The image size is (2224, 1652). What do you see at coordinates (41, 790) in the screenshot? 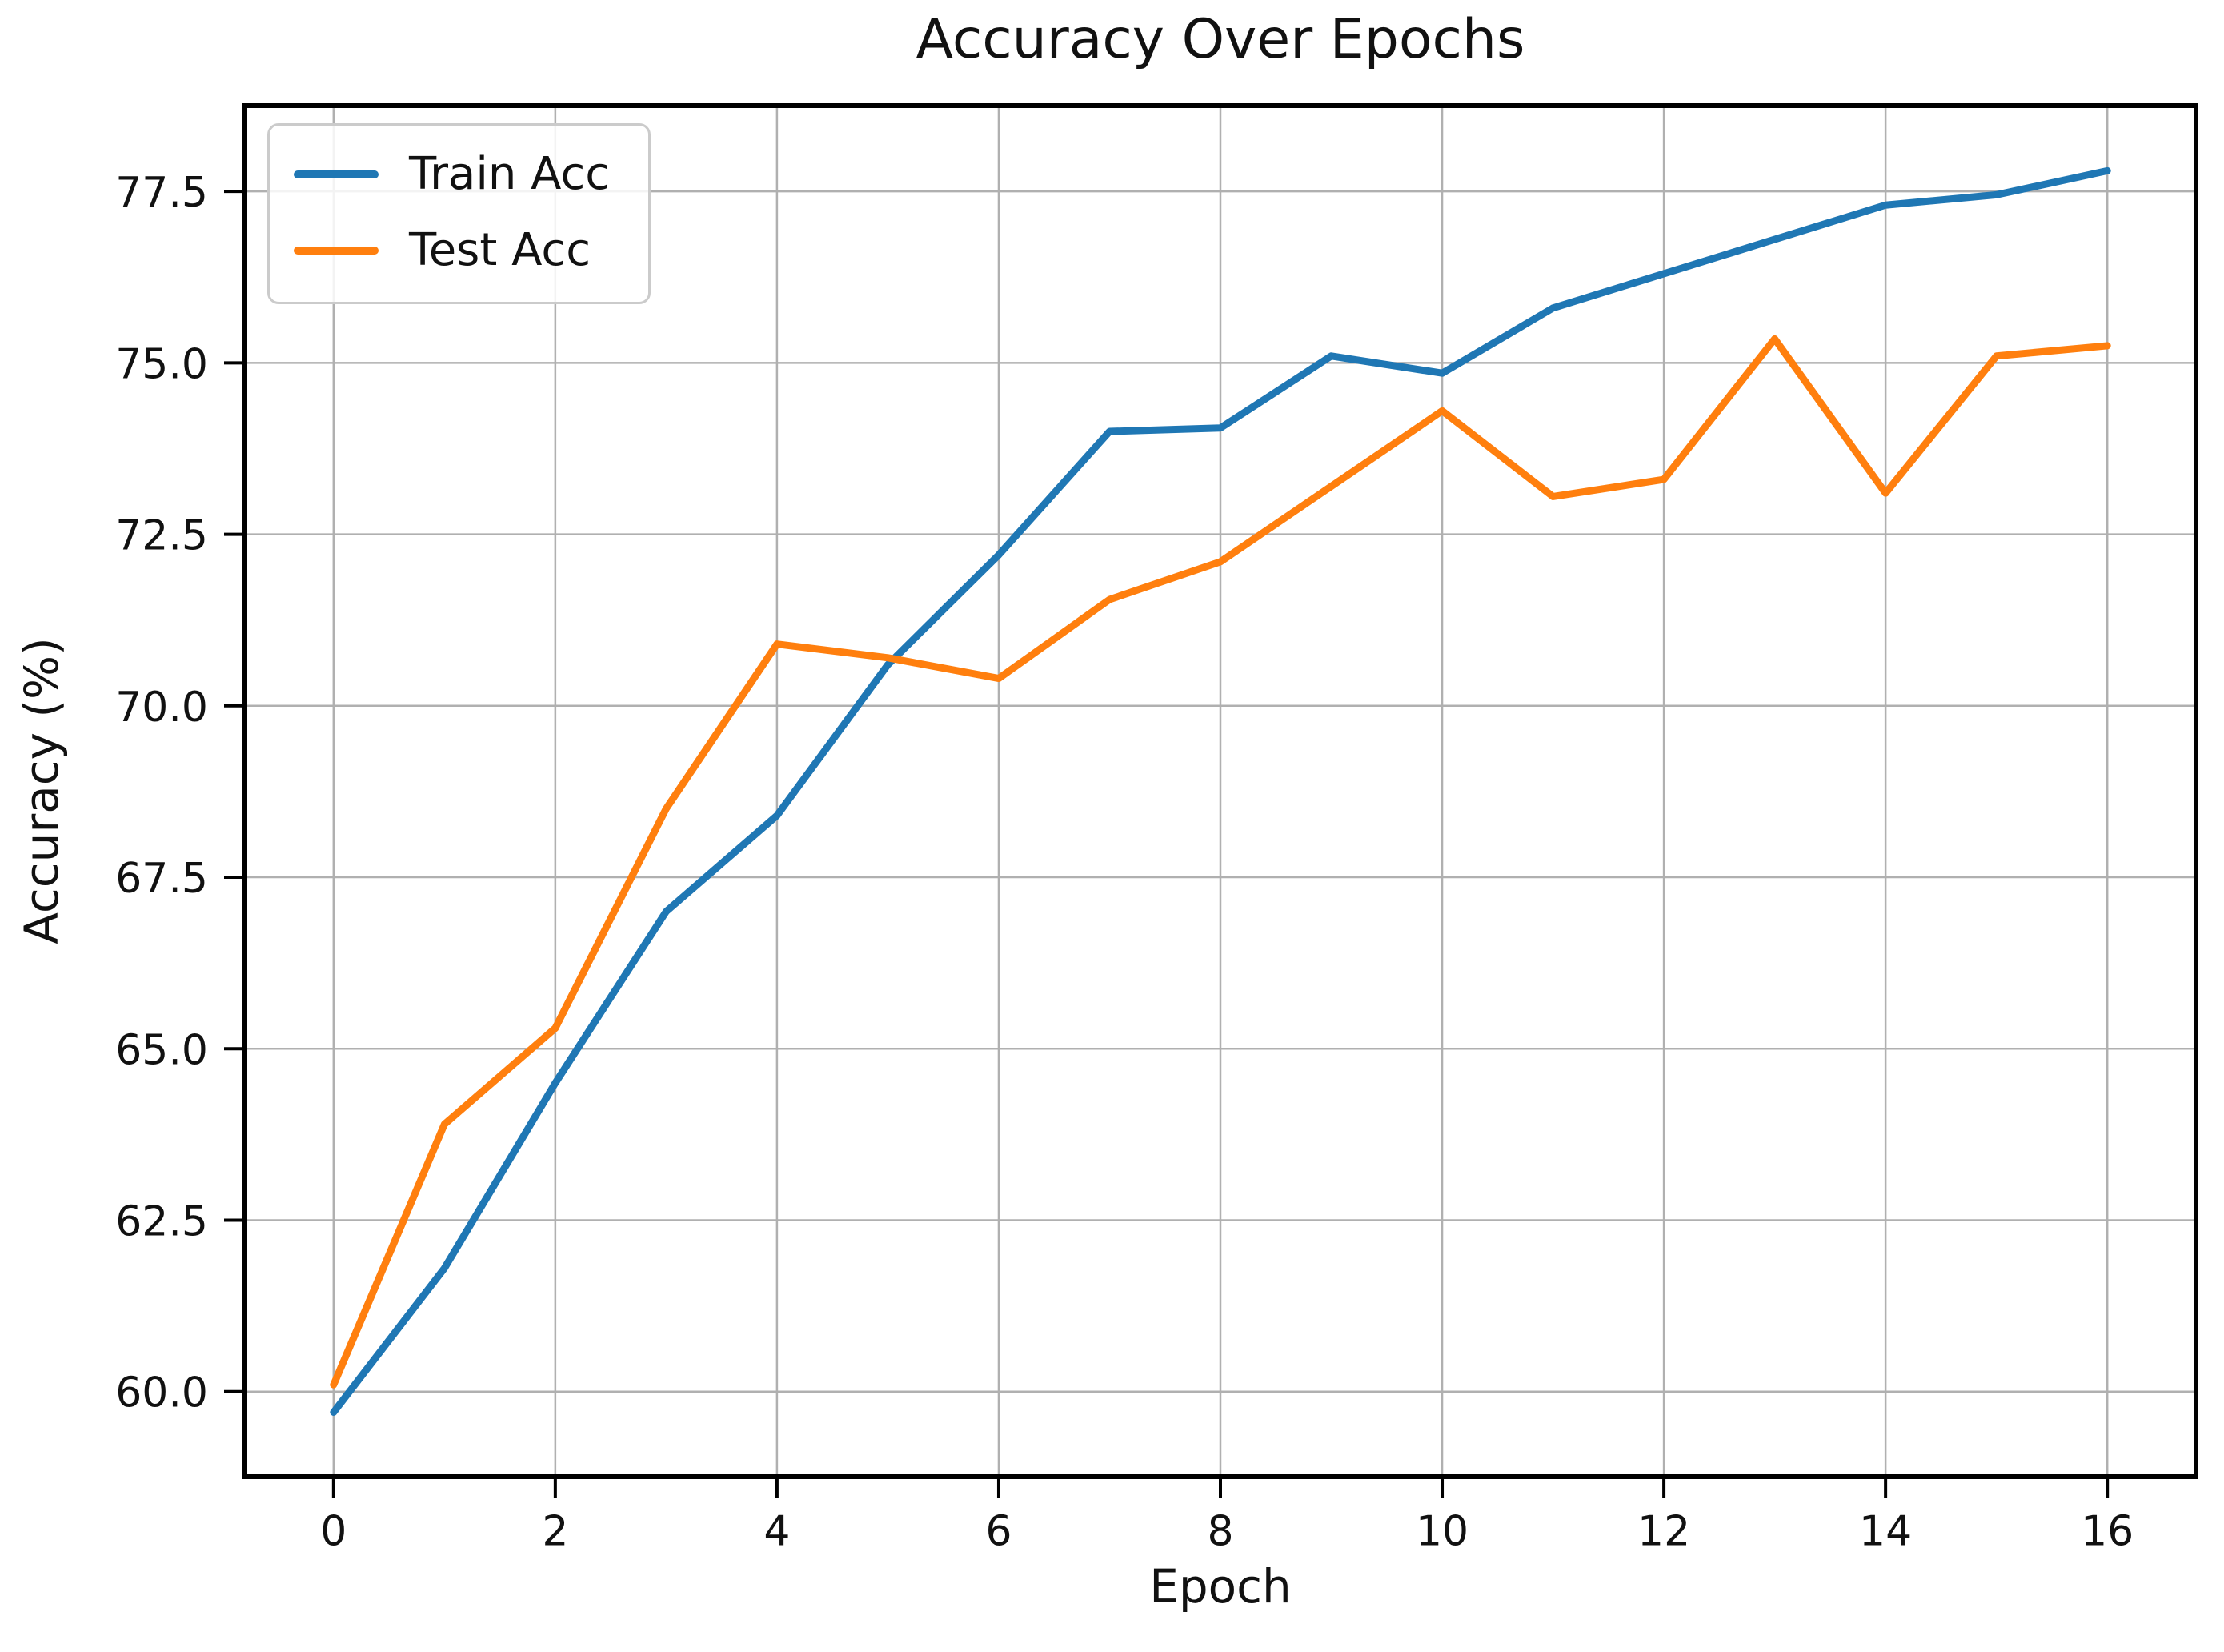
I see `y-axis-label: Accuracy (%)` at bounding box center [41, 790].